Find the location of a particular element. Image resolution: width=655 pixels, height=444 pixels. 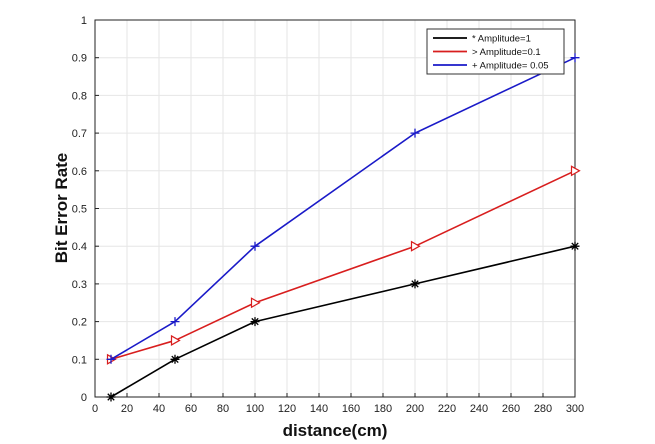

x-tick-label: 240 is located at coordinates (479, 409).